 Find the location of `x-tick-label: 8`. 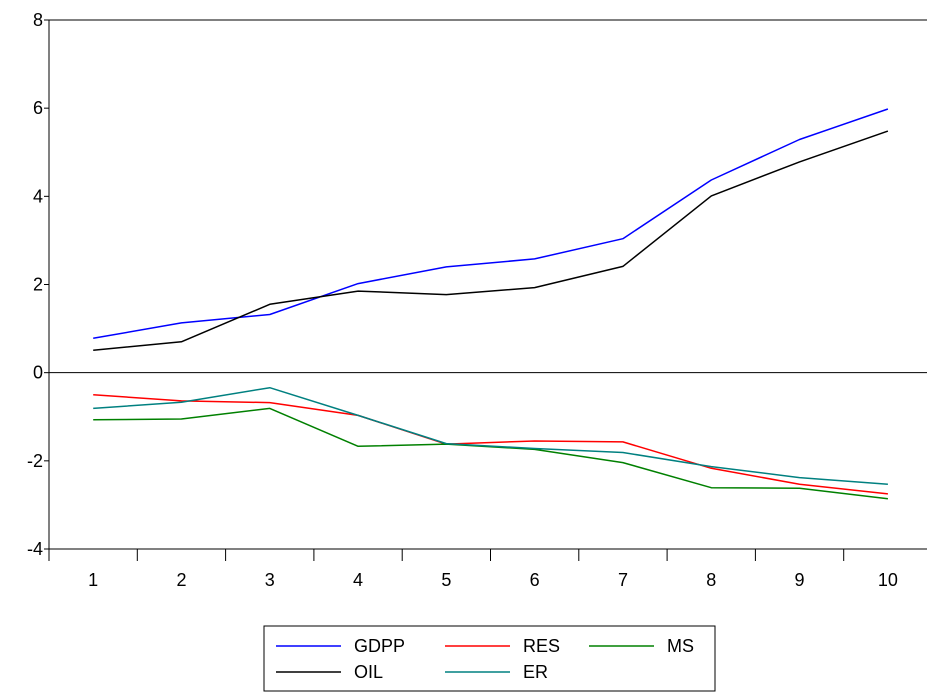

x-tick-label: 8 is located at coordinates (711, 580).